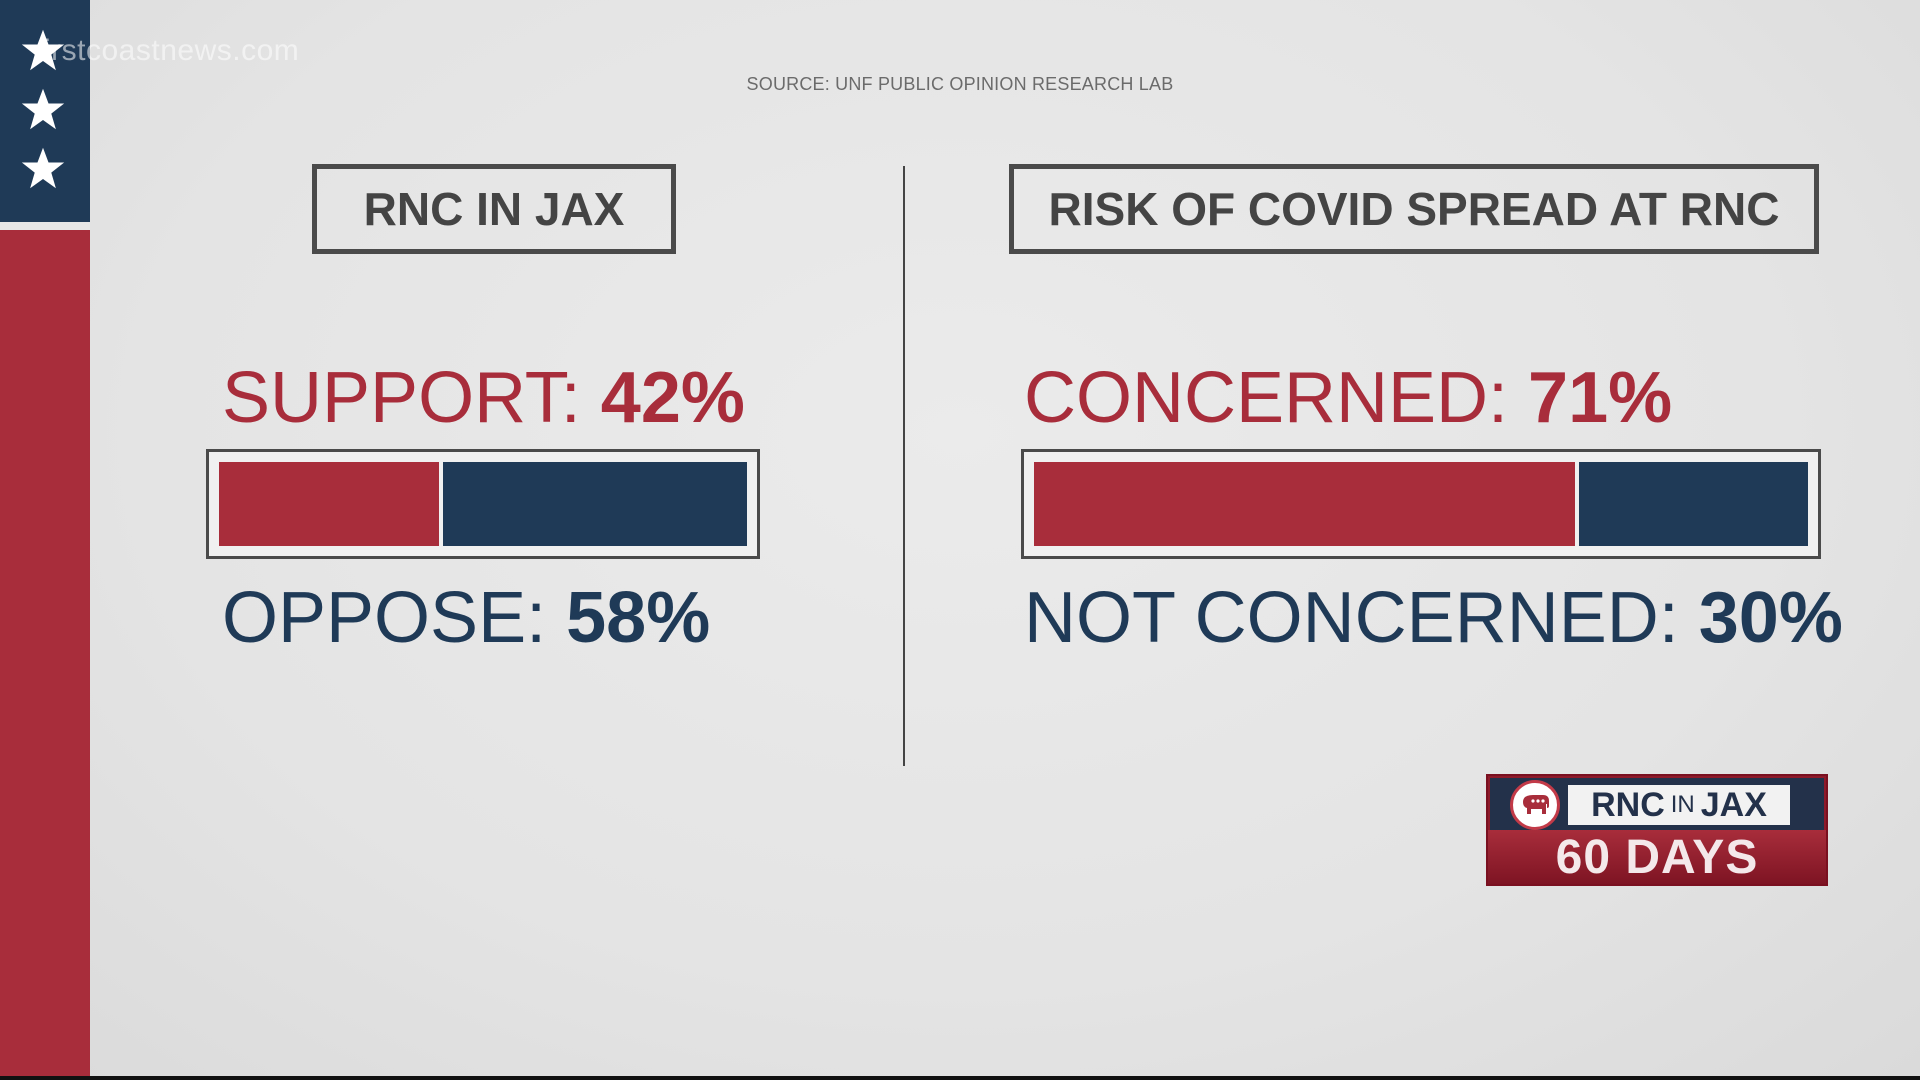 The height and width of the screenshot is (1080, 1920). I want to click on not-concerned-stat: NOT CONCERNED: 30%, so click(1433, 618).